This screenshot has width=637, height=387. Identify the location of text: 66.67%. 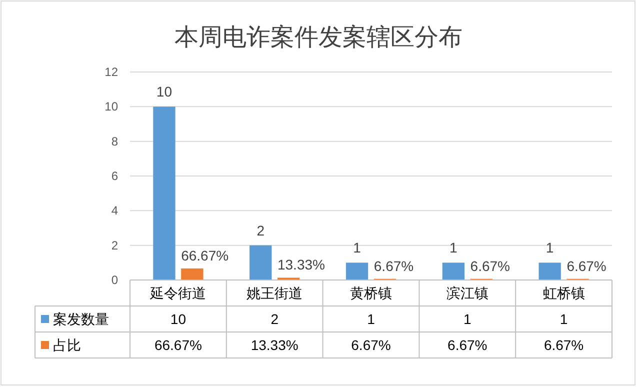
(205, 255).